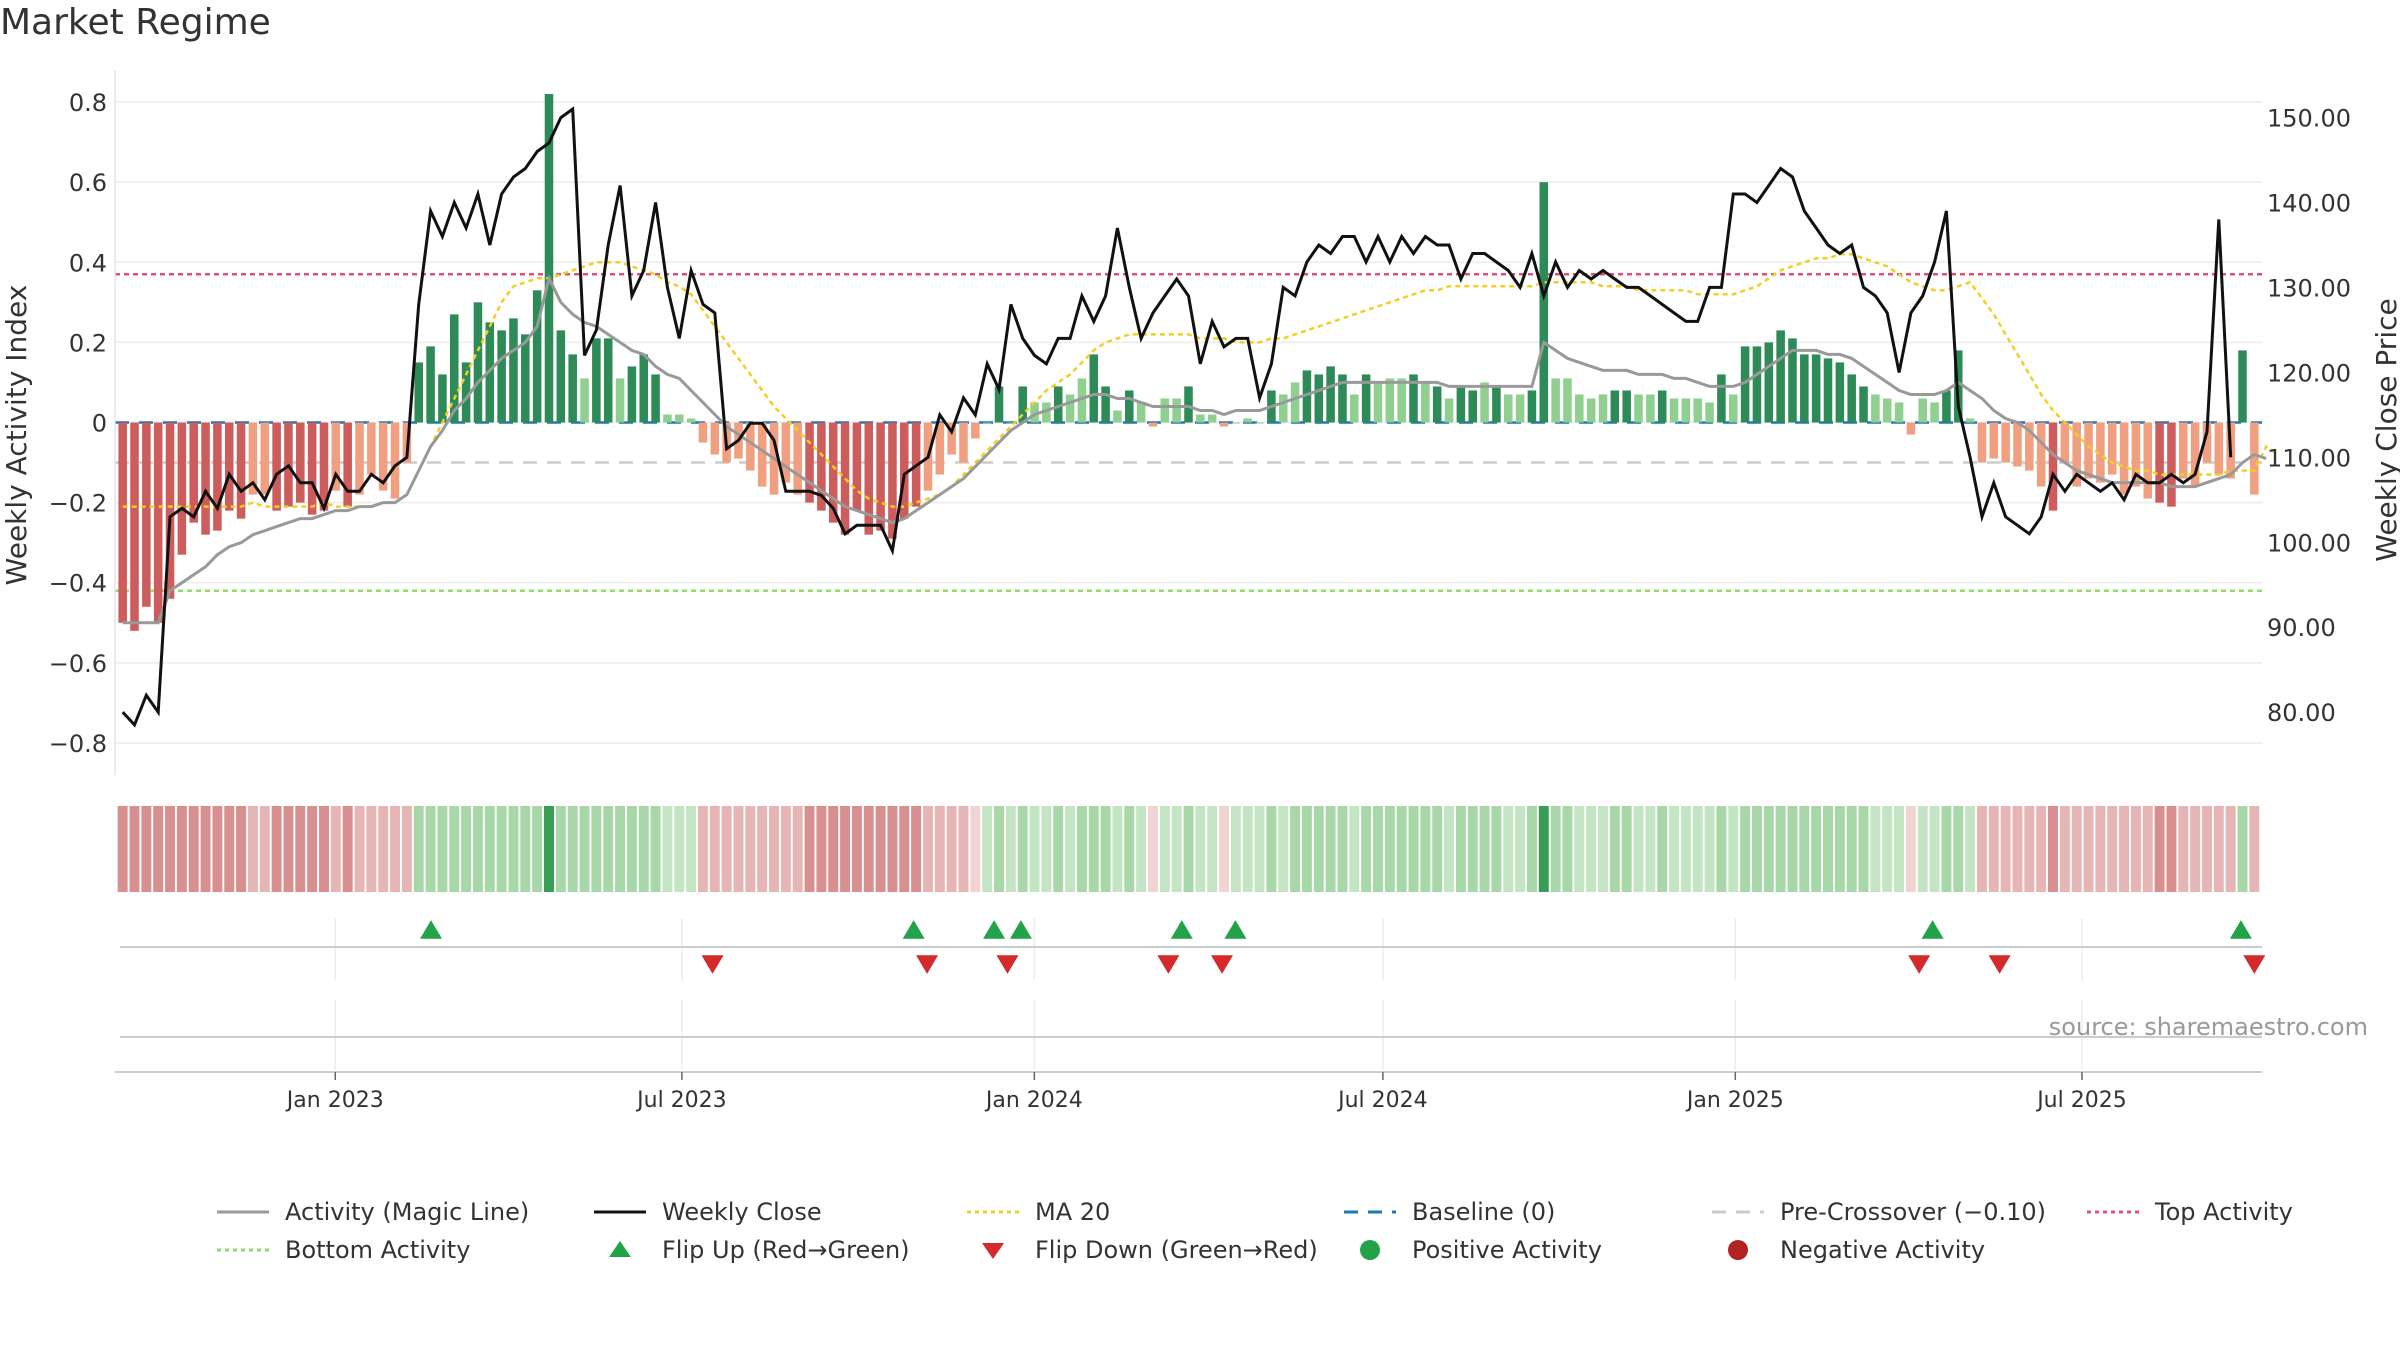 The width and height of the screenshot is (2400, 1350). What do you see at coordinates (378, 1250) in the screenshot?
I see `legend-label: Bottom Activity` at bounding box center [378, 1250].